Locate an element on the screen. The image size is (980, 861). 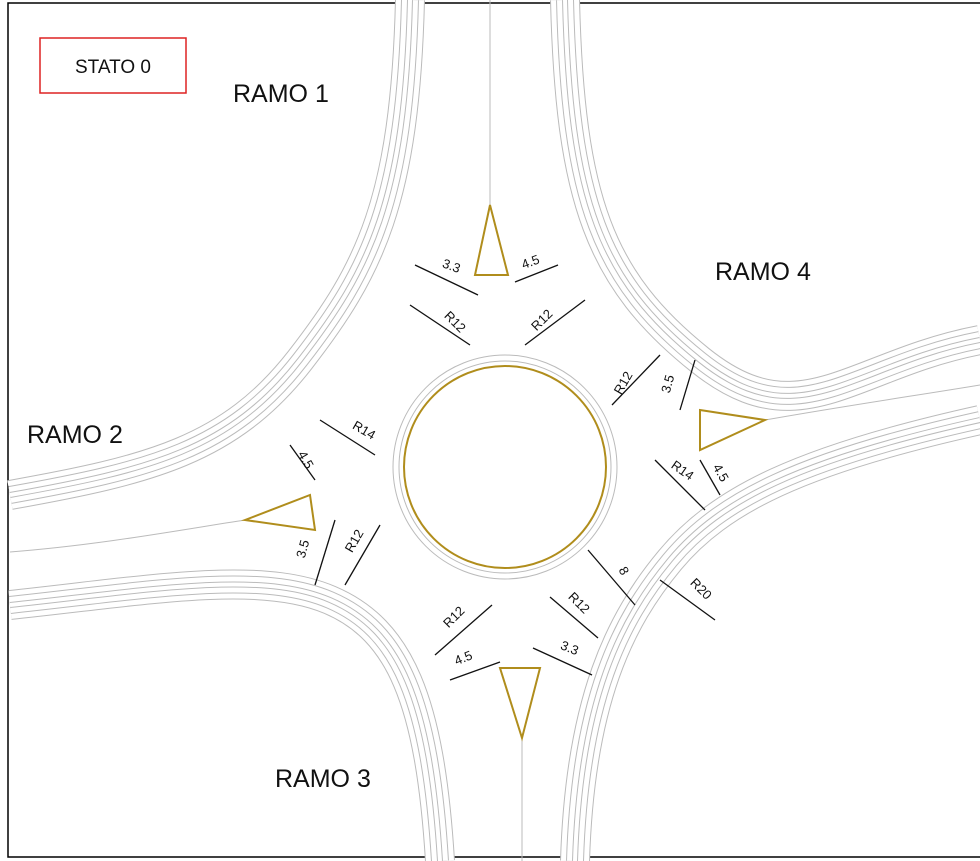
central-island is located at coordinates (505, 467).